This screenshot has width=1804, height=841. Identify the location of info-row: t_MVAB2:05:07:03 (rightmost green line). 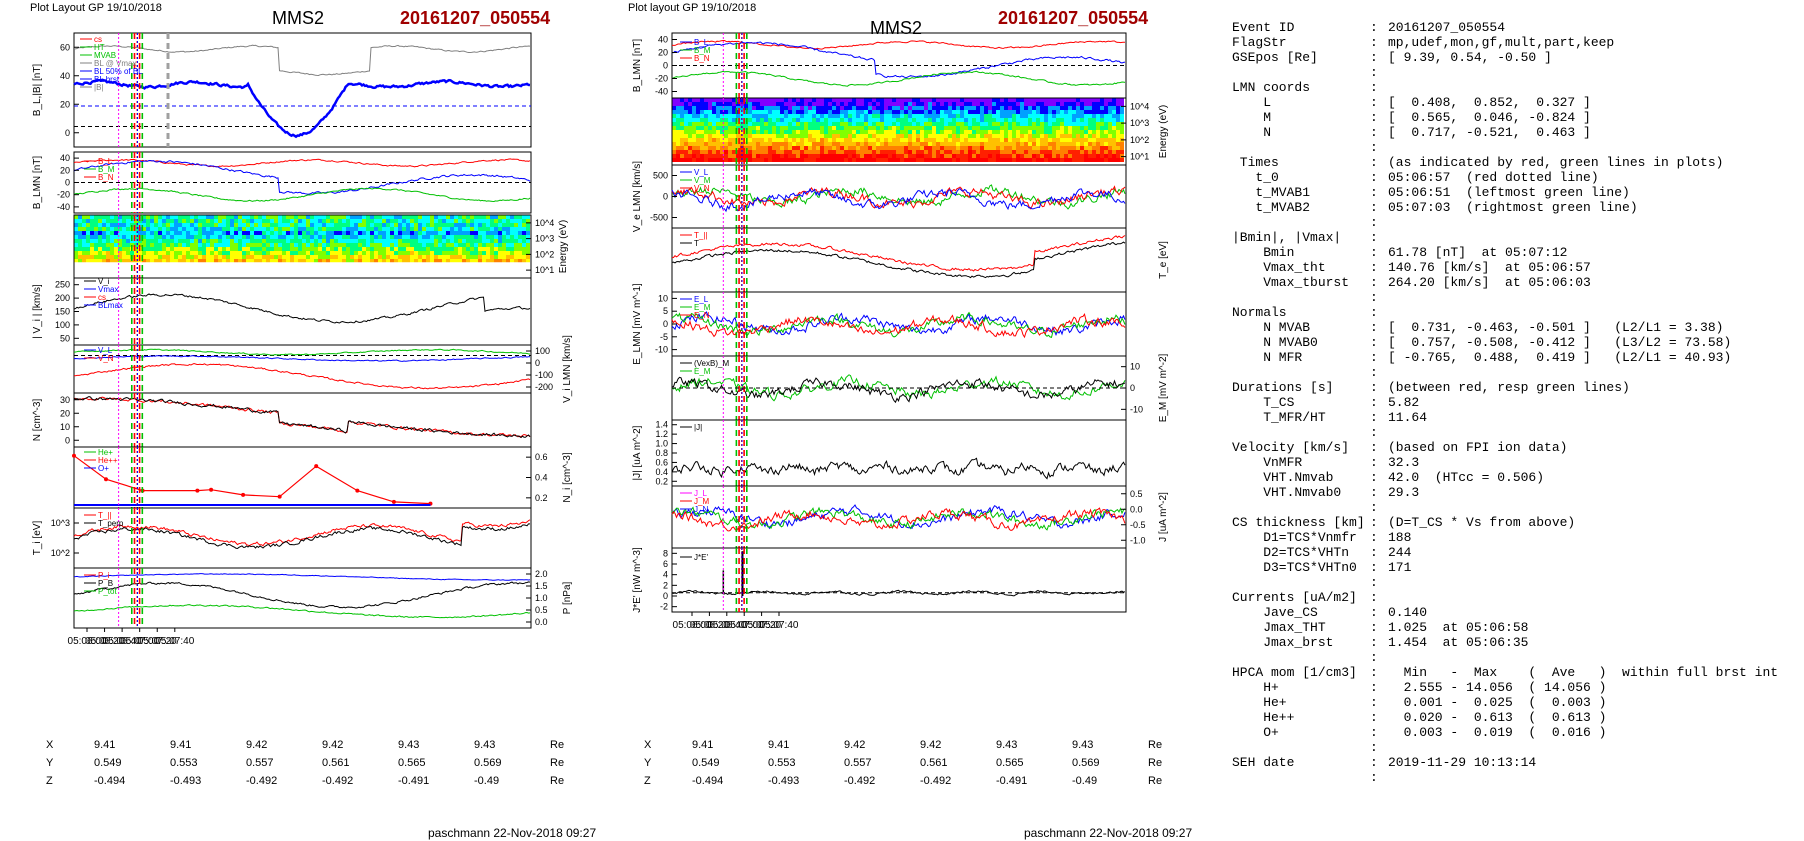
(1518, 207).